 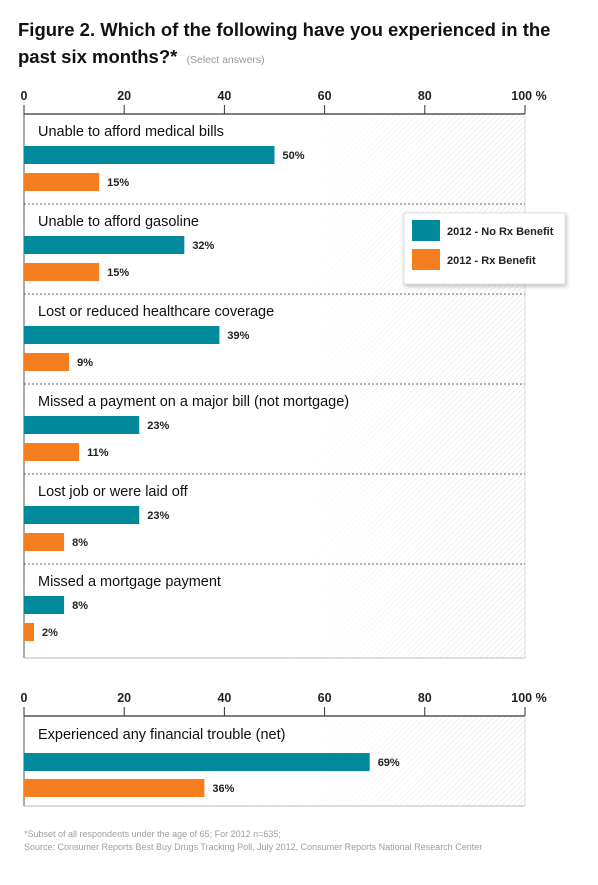 I want to click on category-label: Unable to afford medical bills, so click(x=131, y=132).